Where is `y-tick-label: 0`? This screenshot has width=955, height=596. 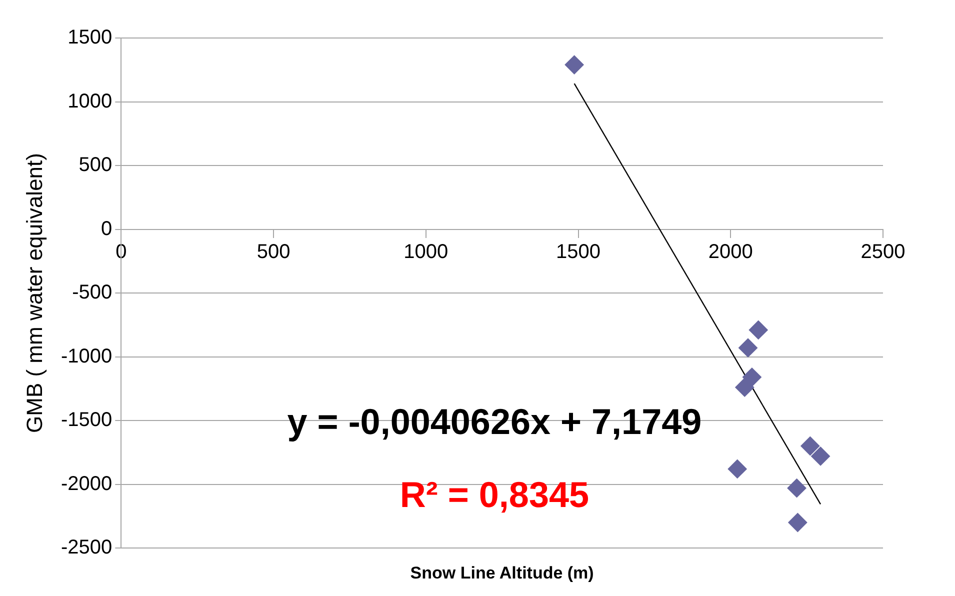
y-tick-label: 0 is located at coordinates (106, 229).